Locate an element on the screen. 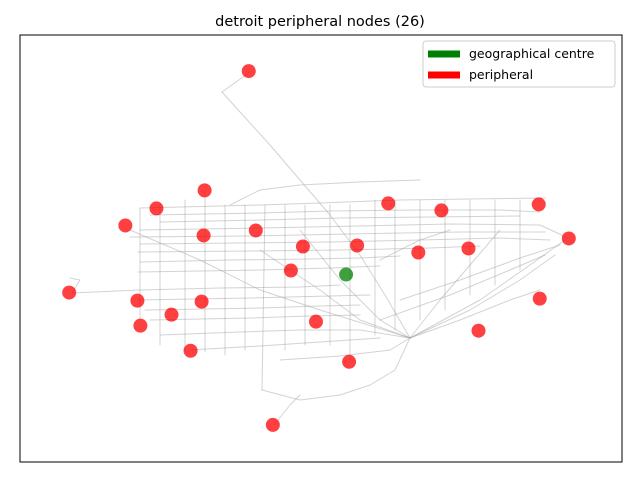 The width and height of the screenshot is (640, 480). legend-box is located at coordinates (519, 64).